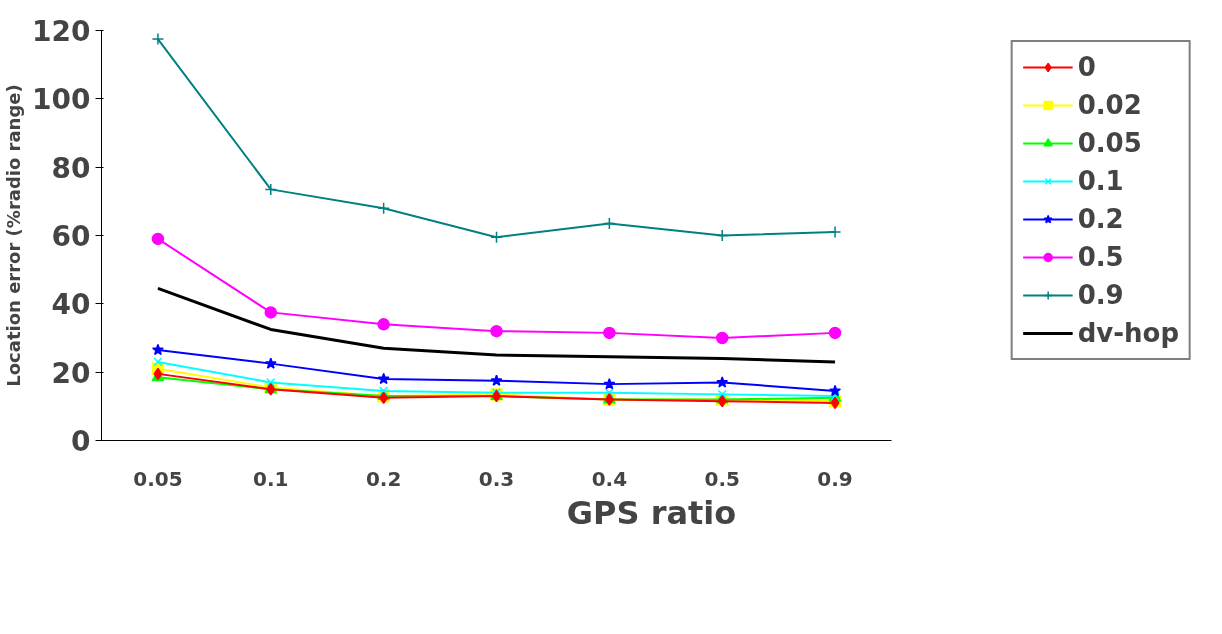 This screenshot has height=634, width=1222. What do you see at coordinates (1100, 295) in the screenshot?
I see `legend-label: 0.9` at bounding box center [1100, 295].